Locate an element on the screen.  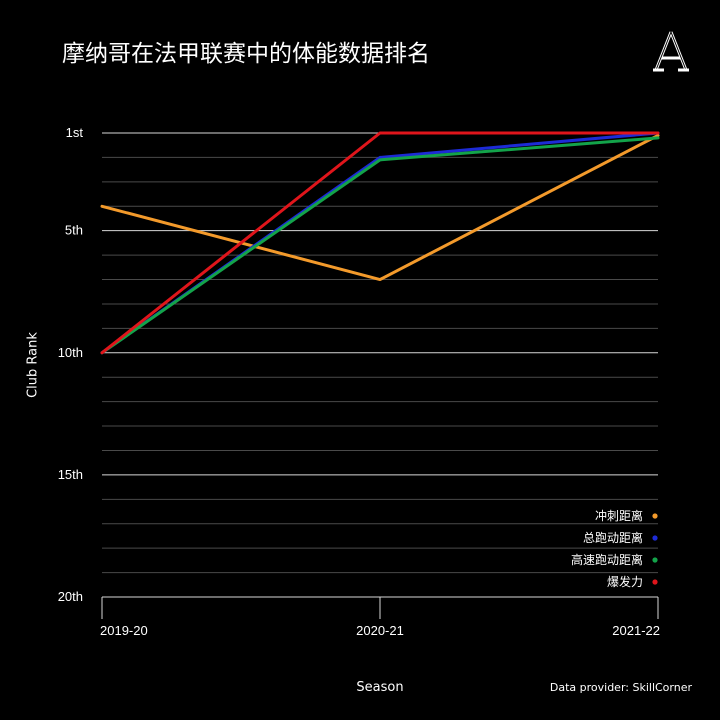
data-provider-credit: Data provider: SkillCorner is located at coordinates (620, 687).